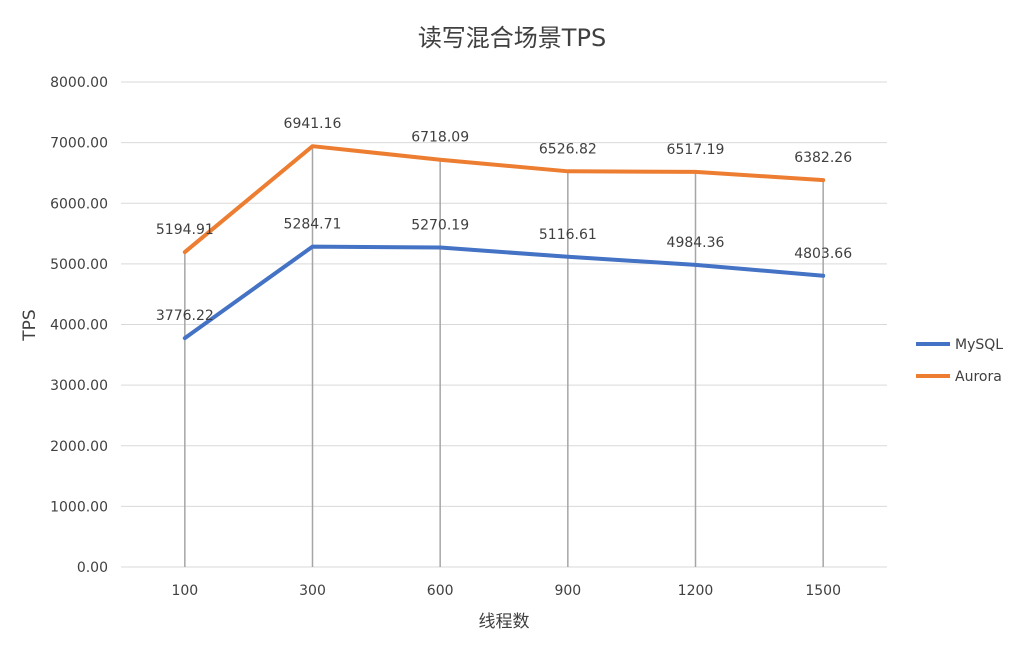 The height and width of the screenshot is (658, 1024). I want to click on data-label-mysql: 3776.22, so click(185, 316).